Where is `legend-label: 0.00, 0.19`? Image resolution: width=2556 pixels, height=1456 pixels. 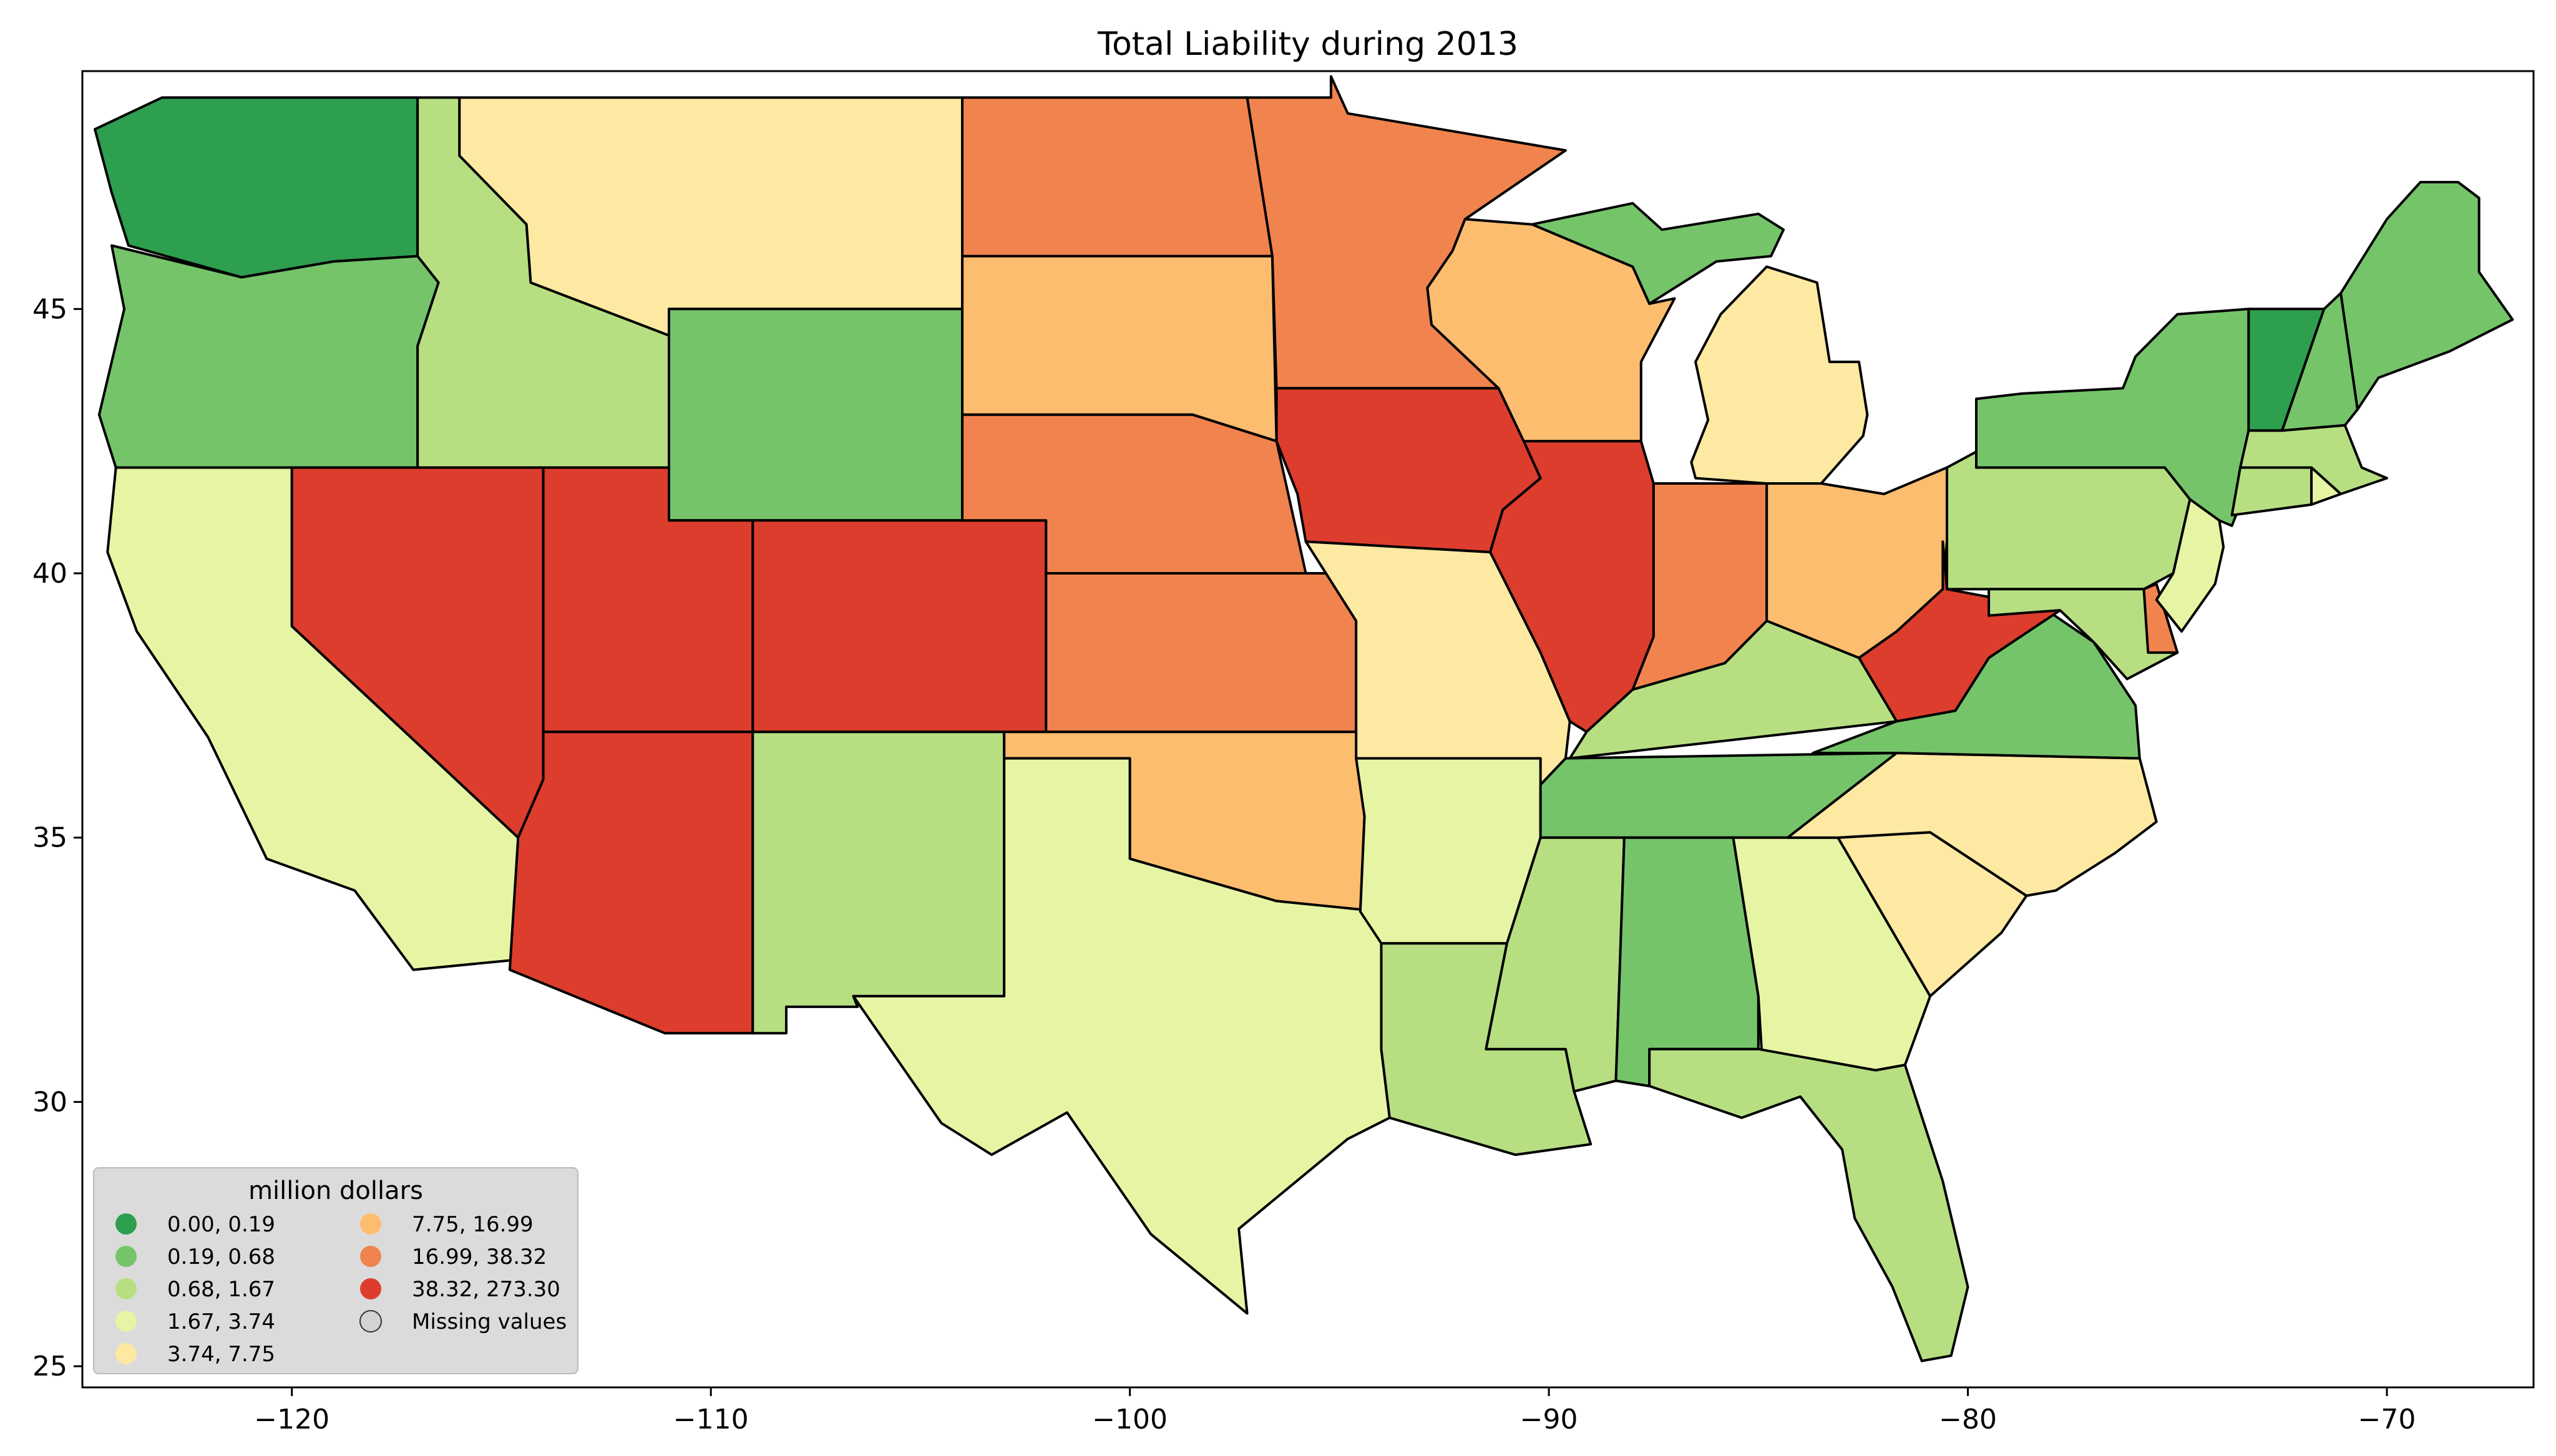
legend-label: 0.00, 0.19 is located at coordinates (221, 1224).